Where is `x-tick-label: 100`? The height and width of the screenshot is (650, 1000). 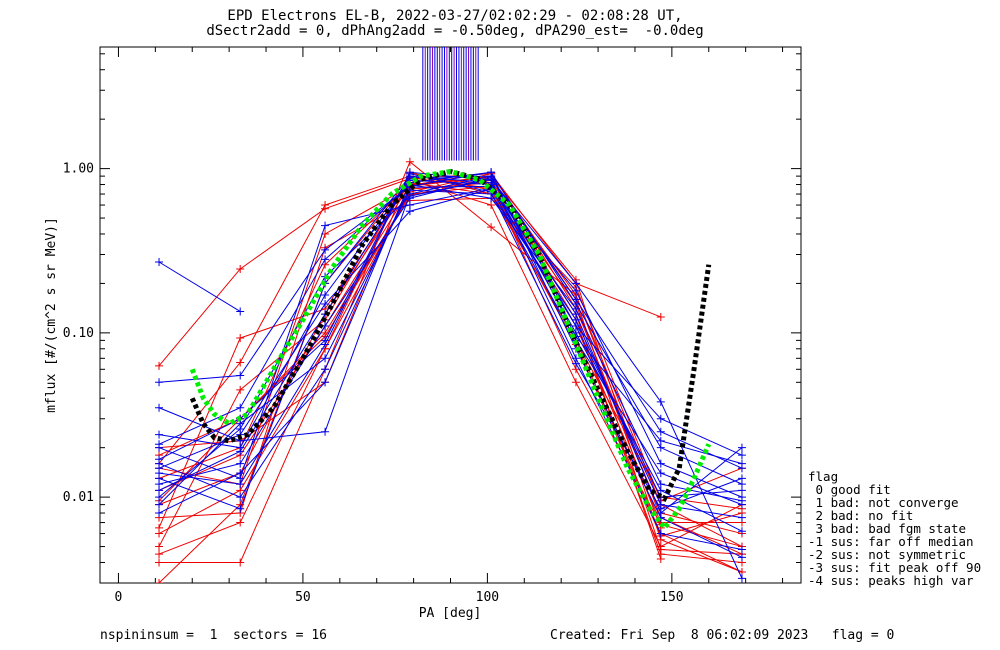 x-tick-label: 100 is located at coordinates (487, 597).